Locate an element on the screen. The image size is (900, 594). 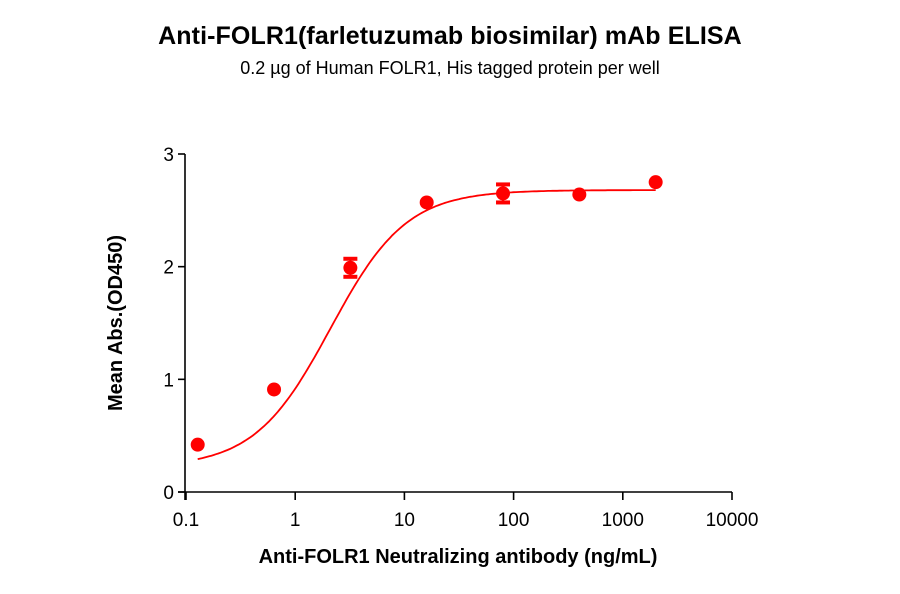
x-tick-label: 100 is located at coordinates (514, 520).